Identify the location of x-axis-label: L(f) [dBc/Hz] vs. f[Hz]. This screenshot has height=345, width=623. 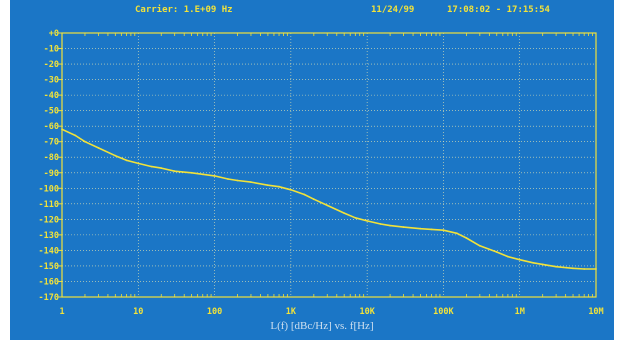
(321, 326).